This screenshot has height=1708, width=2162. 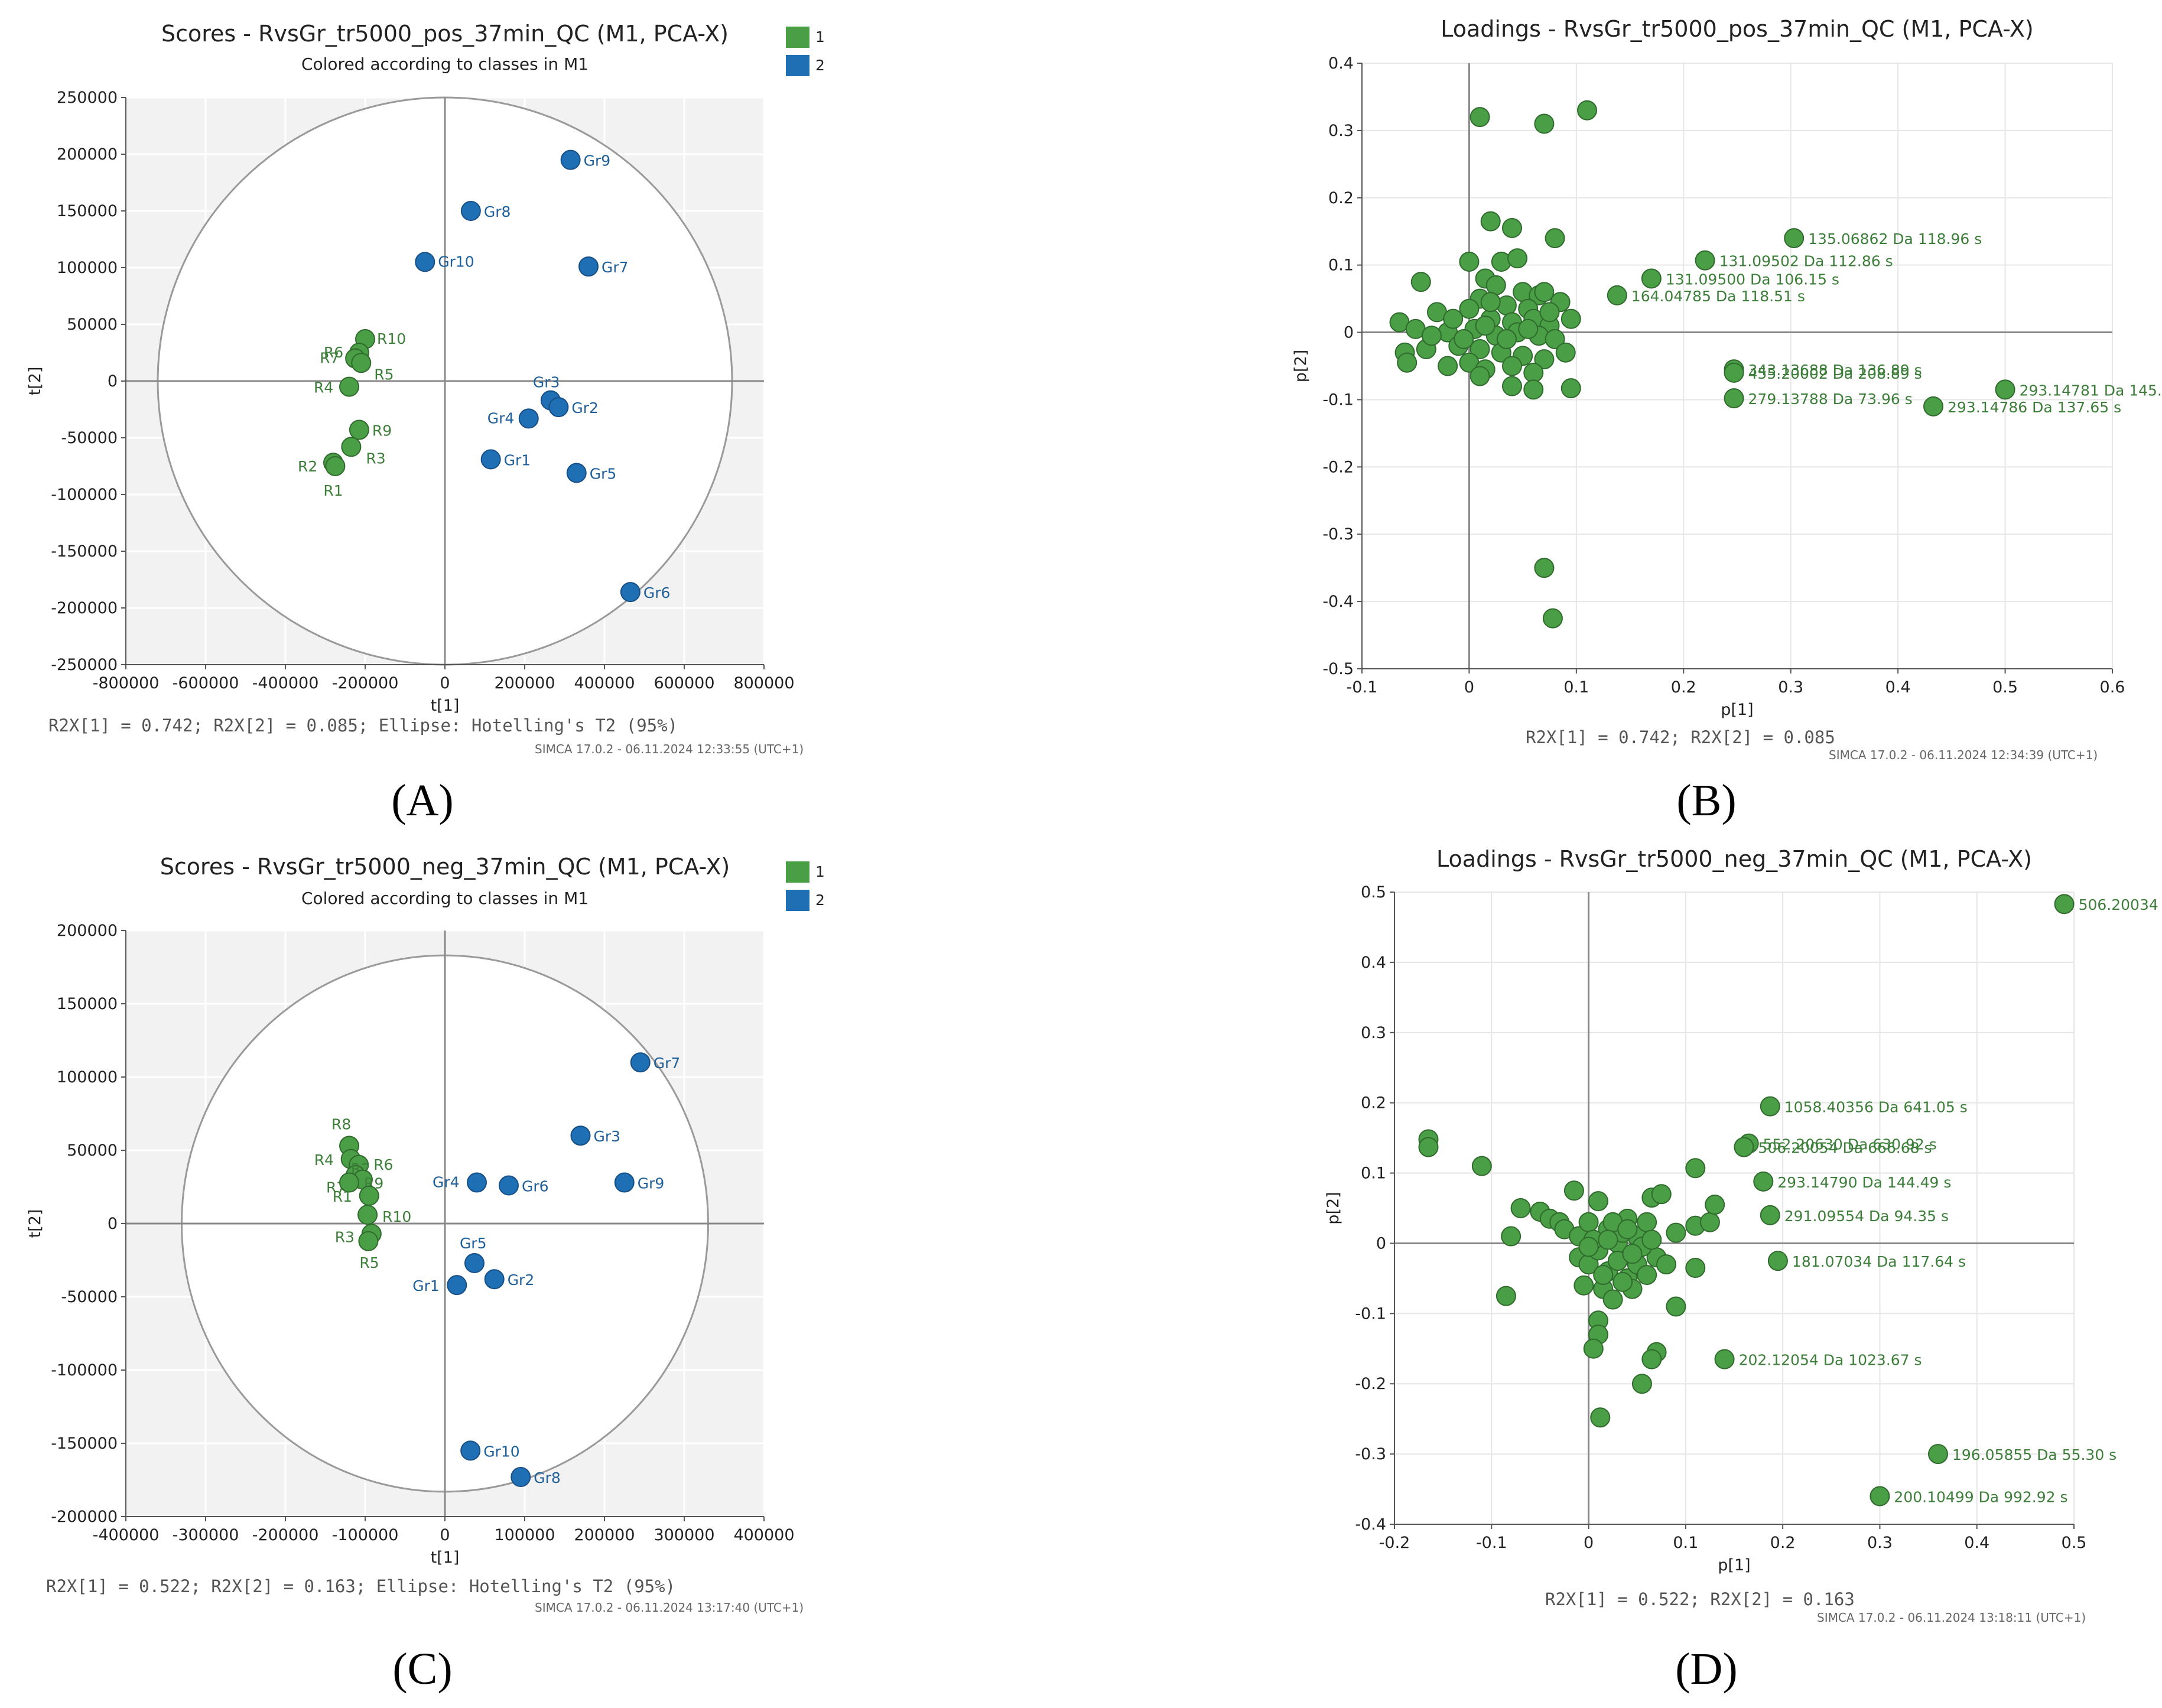 I want to click on y-tick-label: -100000, so click(x=85, y=1370).